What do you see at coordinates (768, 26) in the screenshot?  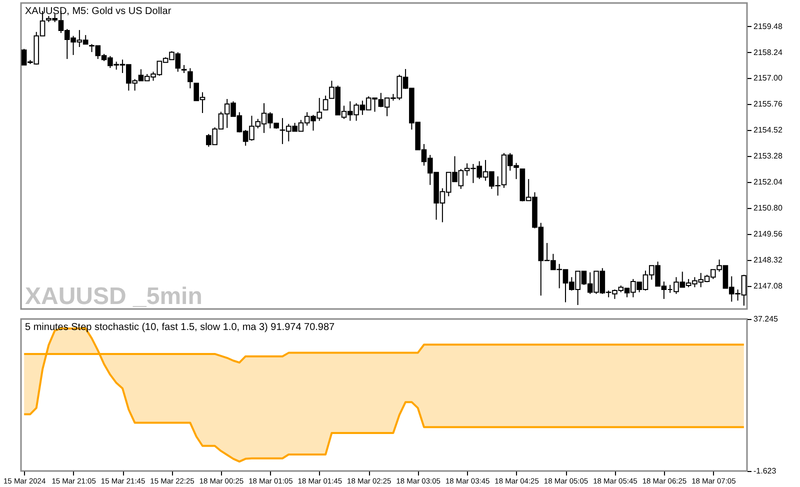 I see `y-tick-label: 2159.48` at bounding box center [768, 26].